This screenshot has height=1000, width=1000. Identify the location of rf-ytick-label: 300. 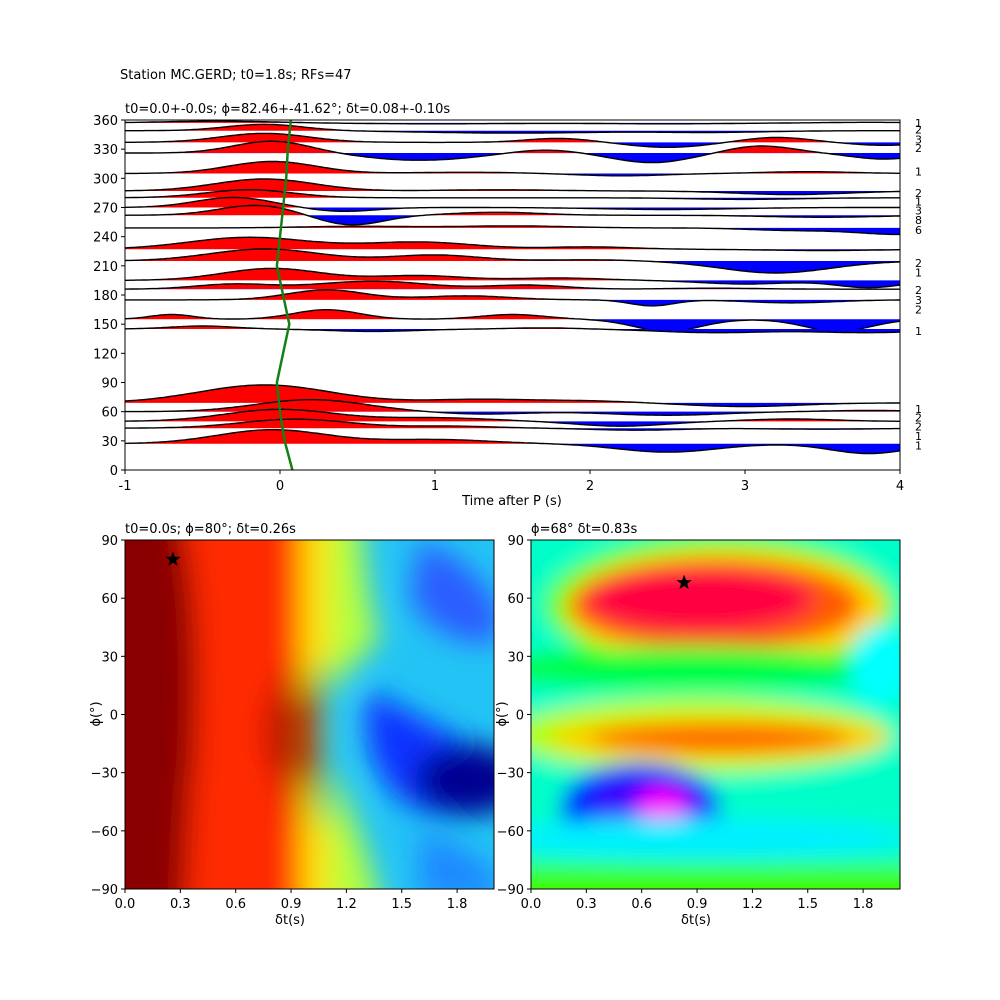
(105, 179).